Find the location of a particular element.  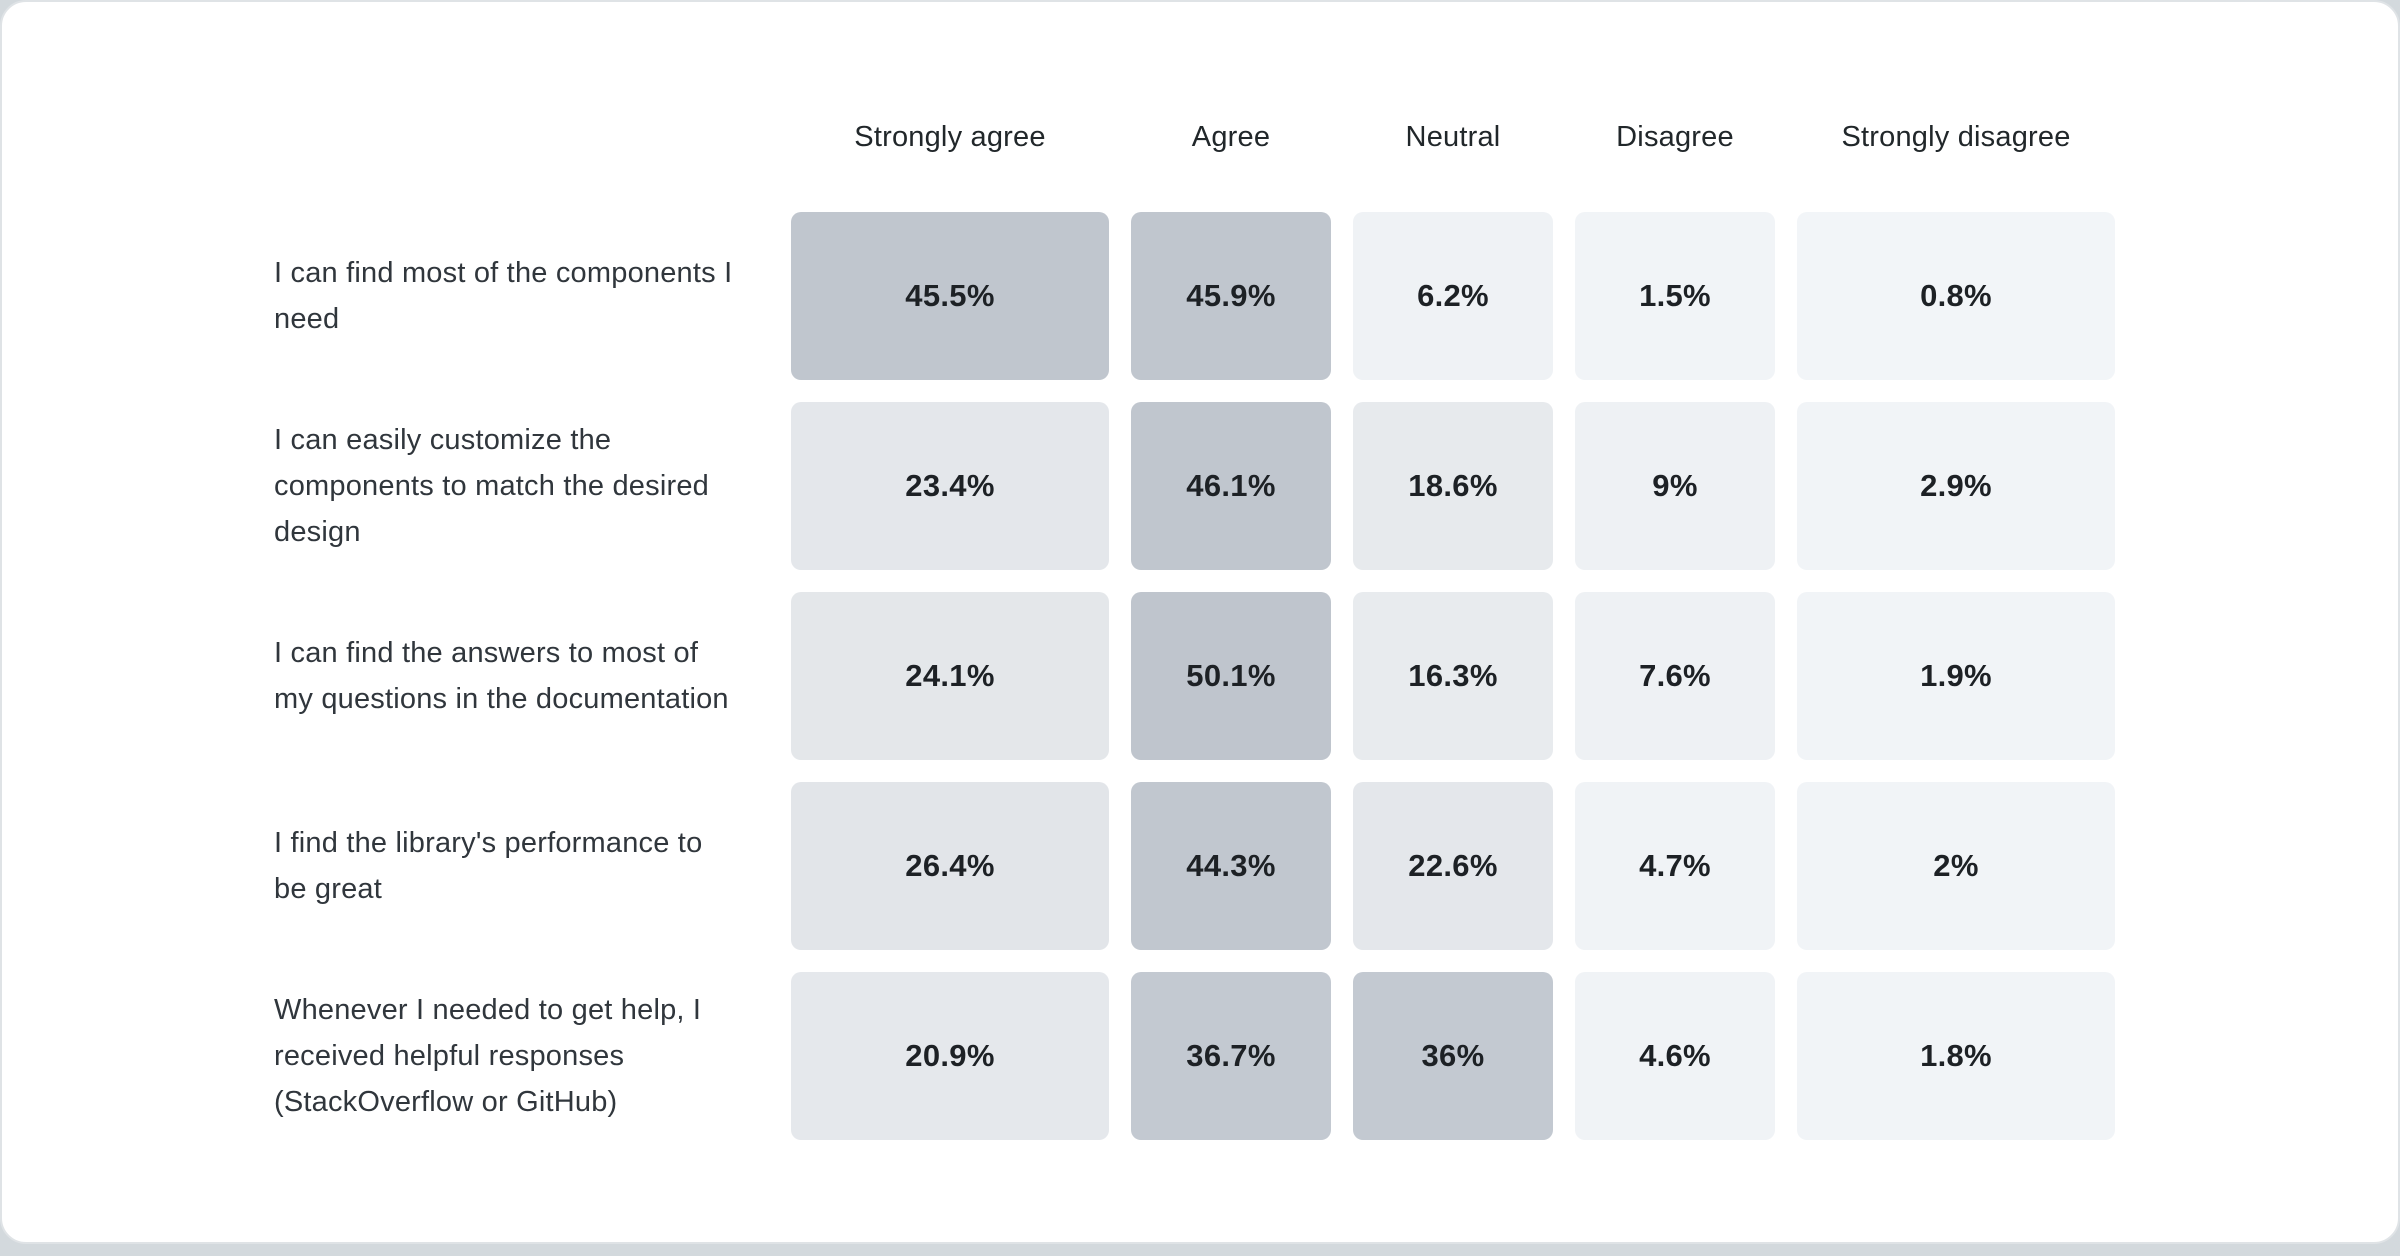

heatmap-cell-2-1: 50.1% is located at coordinates (1231, 676).